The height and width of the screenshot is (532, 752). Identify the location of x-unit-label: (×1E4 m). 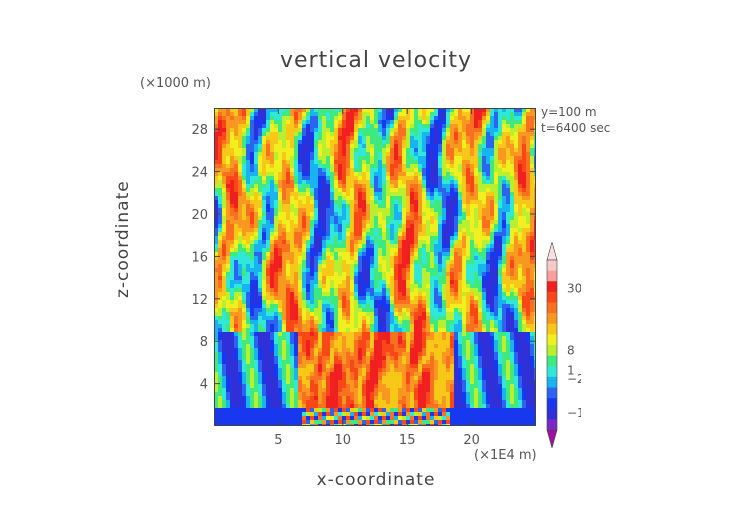
(505, 455).